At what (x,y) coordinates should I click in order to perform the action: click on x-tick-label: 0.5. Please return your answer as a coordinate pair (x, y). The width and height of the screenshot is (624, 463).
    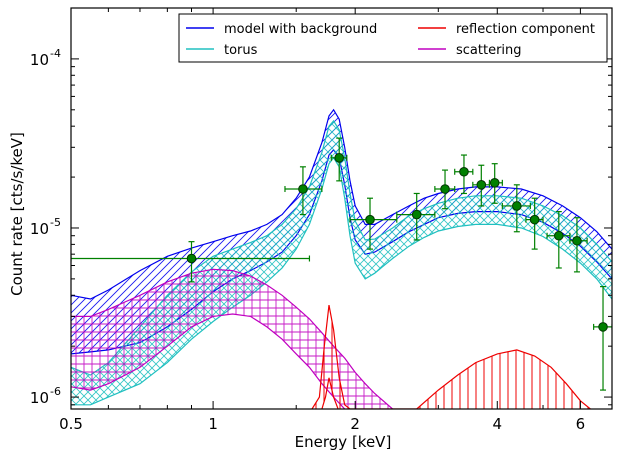
    Looking at the image, I should click on (71, 424).